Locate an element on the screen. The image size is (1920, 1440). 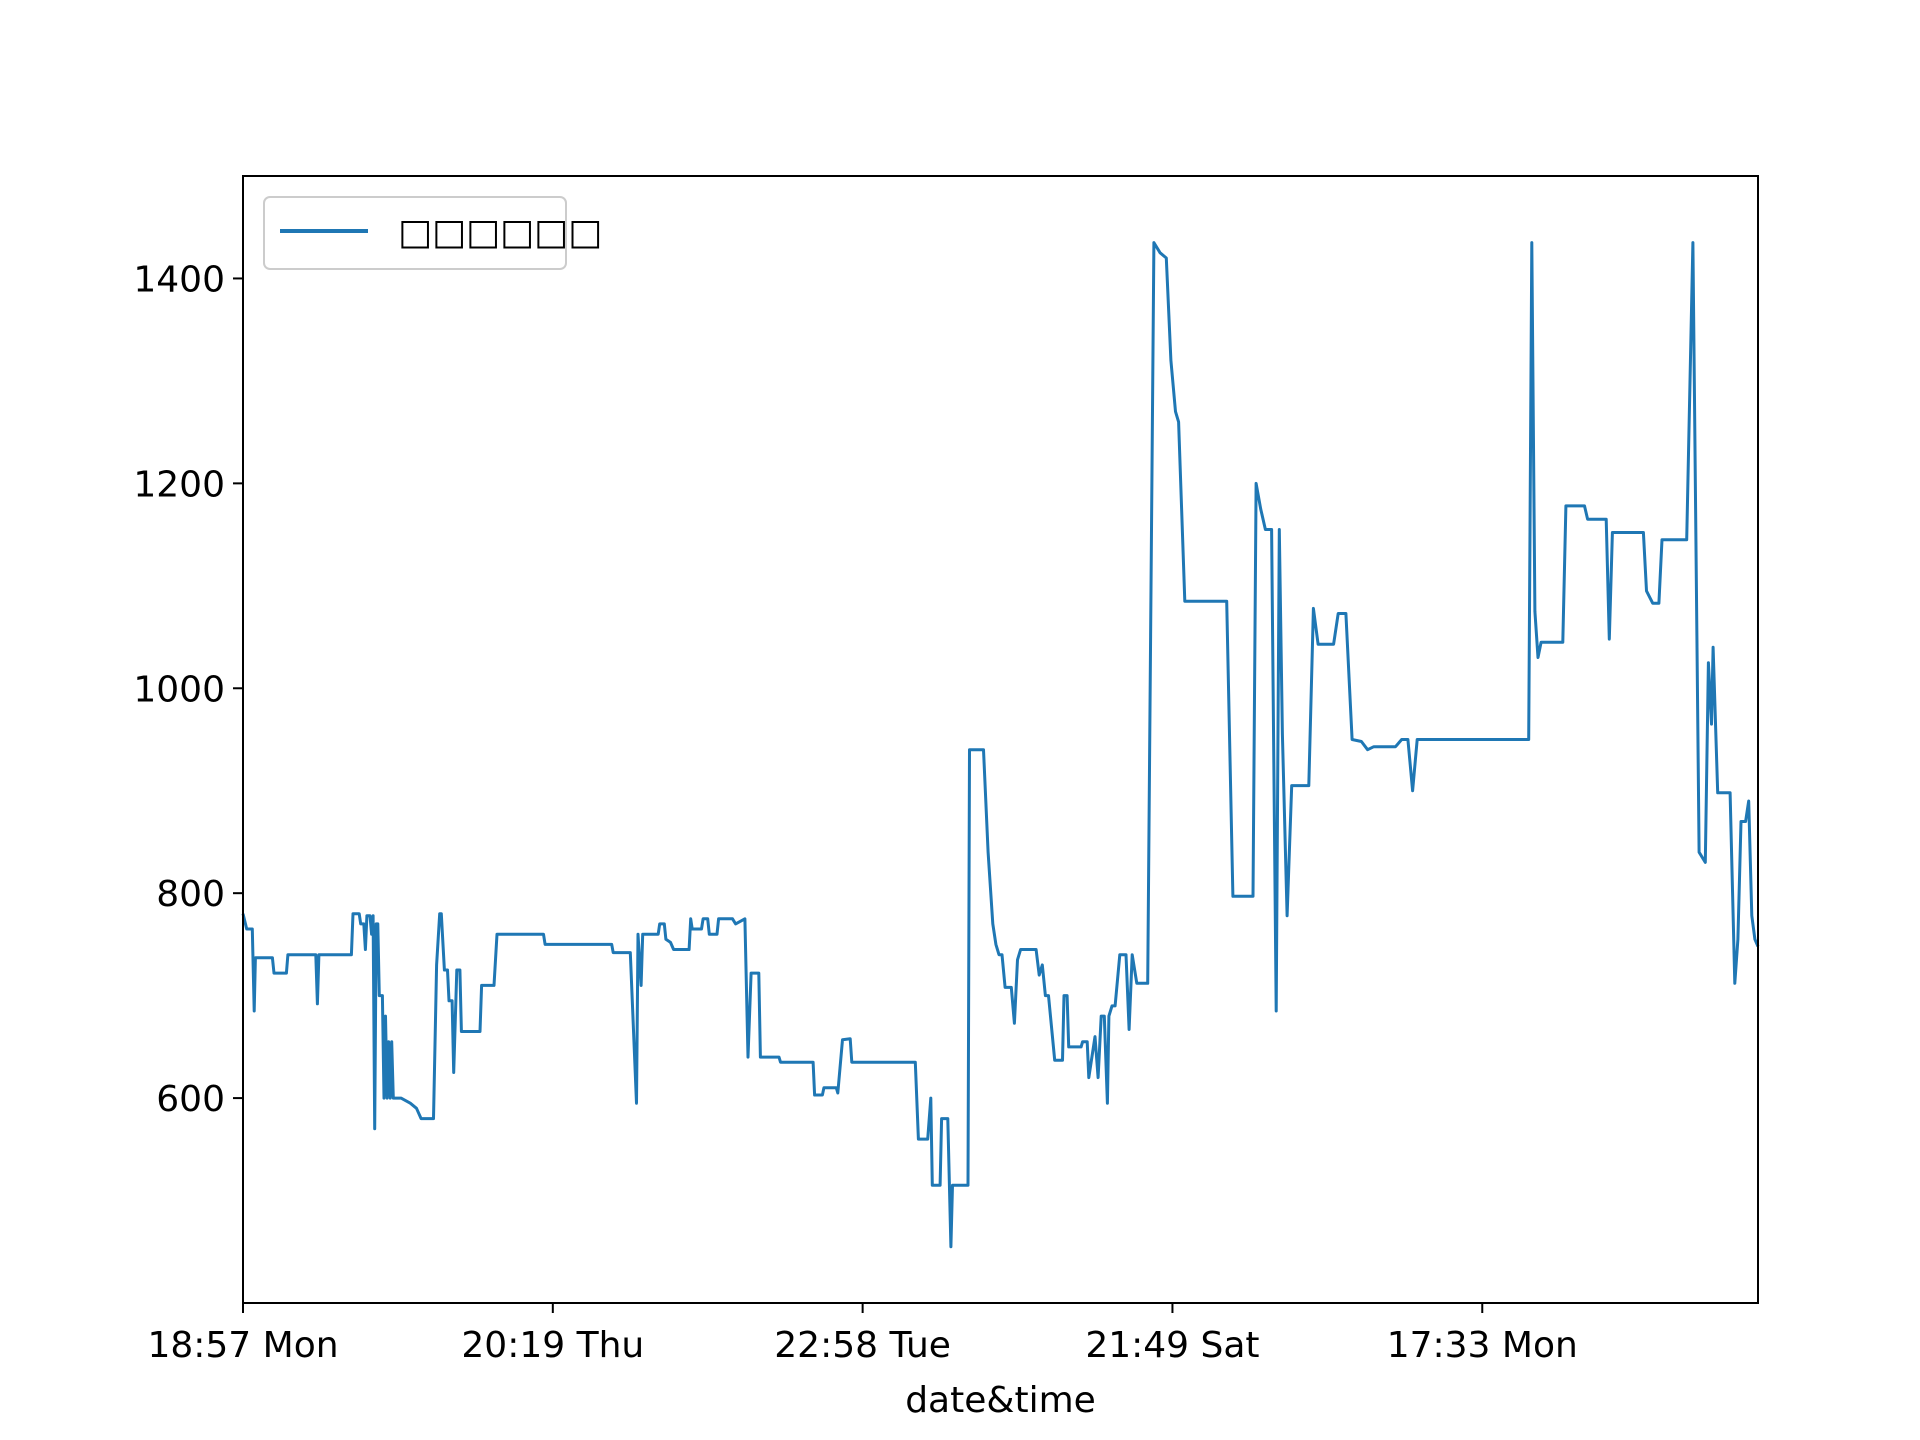
y-tick-label: 600 is located at coordinates (190, 1099).